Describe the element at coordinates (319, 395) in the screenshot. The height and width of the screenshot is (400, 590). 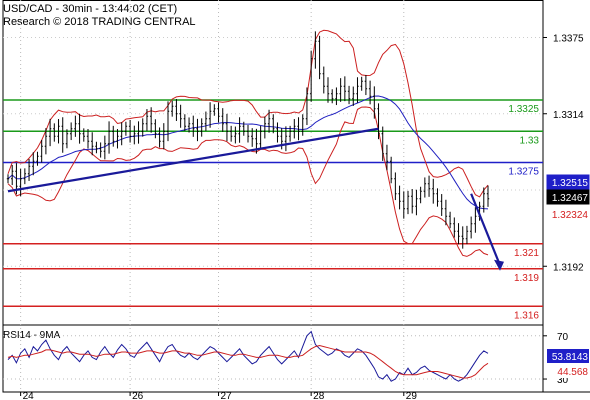
I see `x-tick-label: 28` at that location.